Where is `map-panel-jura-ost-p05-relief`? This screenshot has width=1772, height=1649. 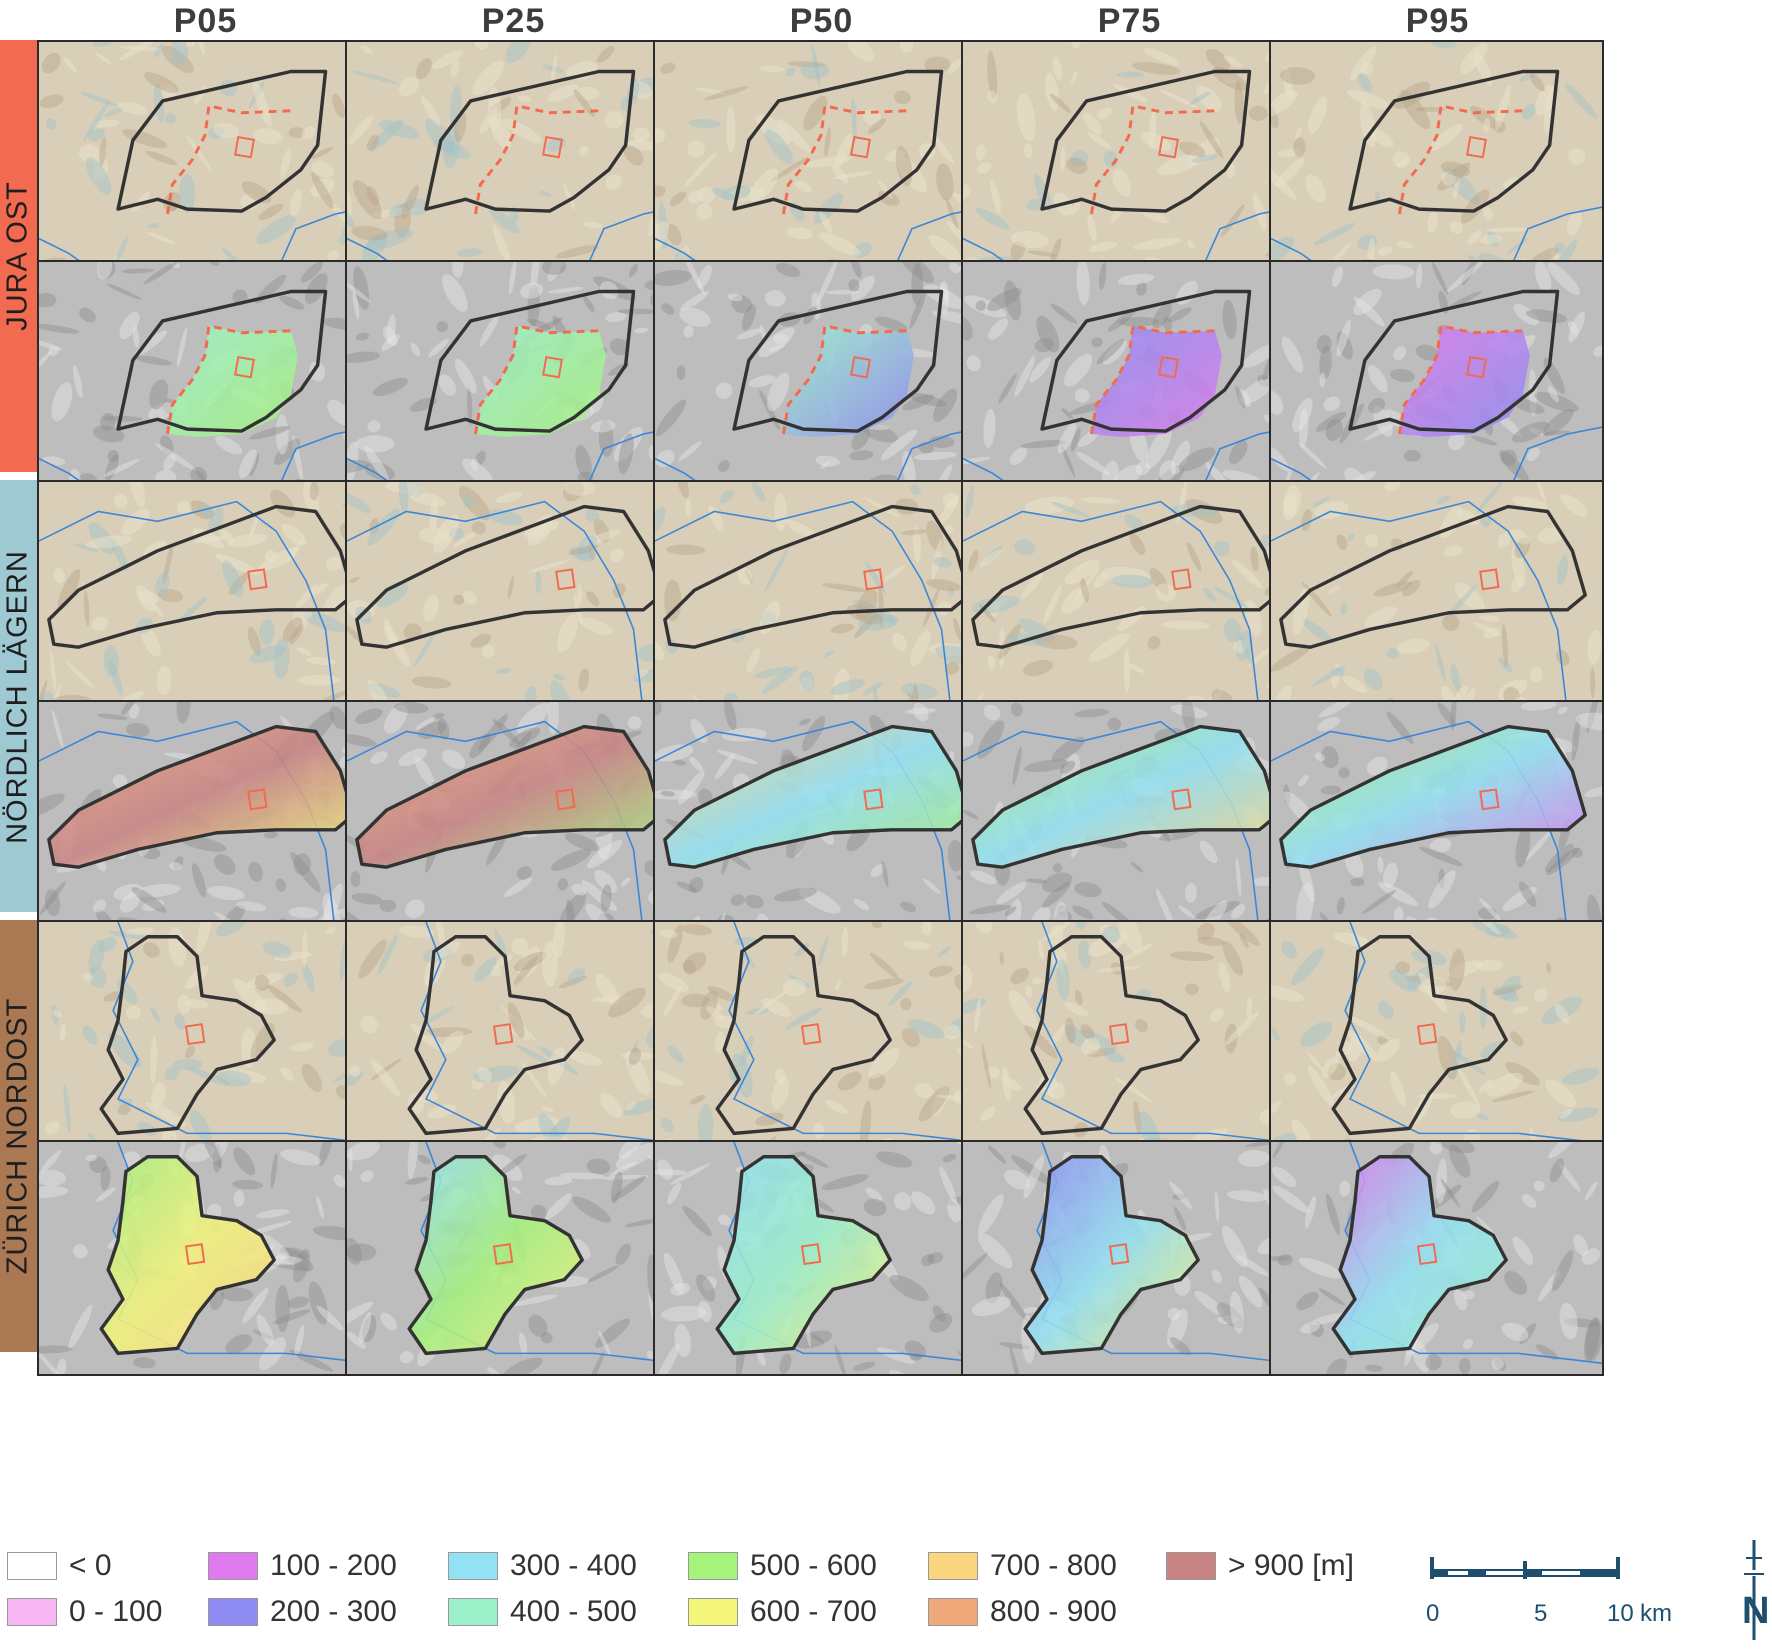
map-panel-jura-ost-p05-relief is located at coordinates (204, 158).